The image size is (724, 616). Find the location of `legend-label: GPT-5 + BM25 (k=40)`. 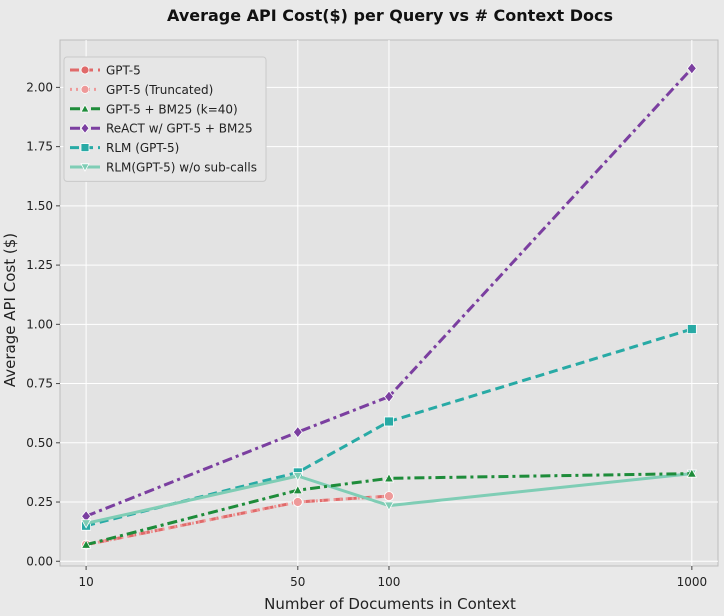

legend-label: GPT-5 + BM25 (k=40) is located at coordinates (172, 109).